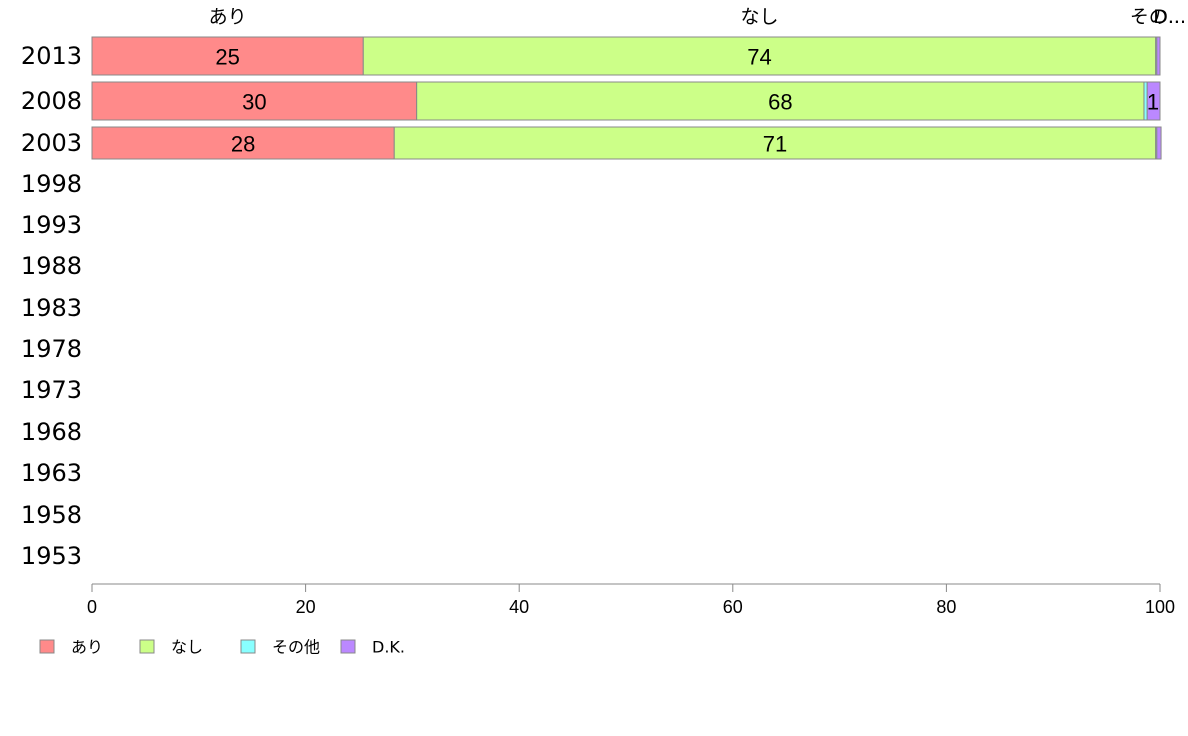 The height and width of the screenshot is (736, 1188). I want to click on legend-swatch-なし, so click(147, 646).